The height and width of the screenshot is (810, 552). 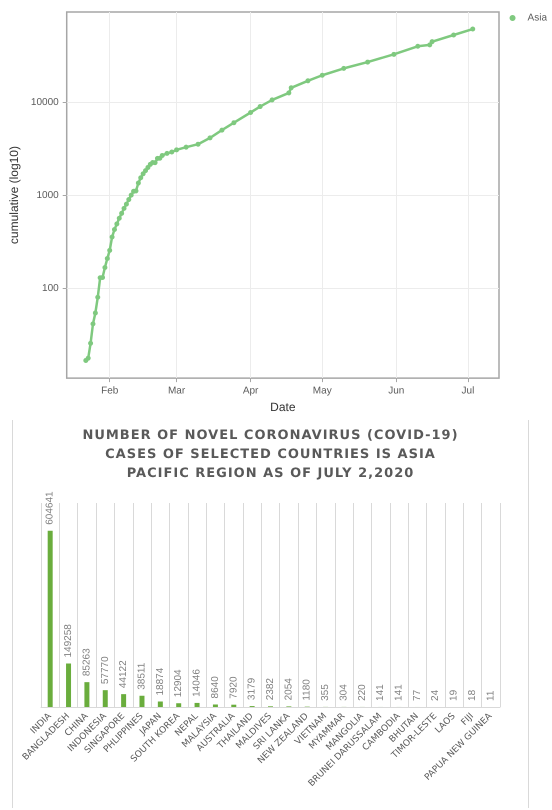 I want to click on data-label: 85263, so click(x=86, y=662).